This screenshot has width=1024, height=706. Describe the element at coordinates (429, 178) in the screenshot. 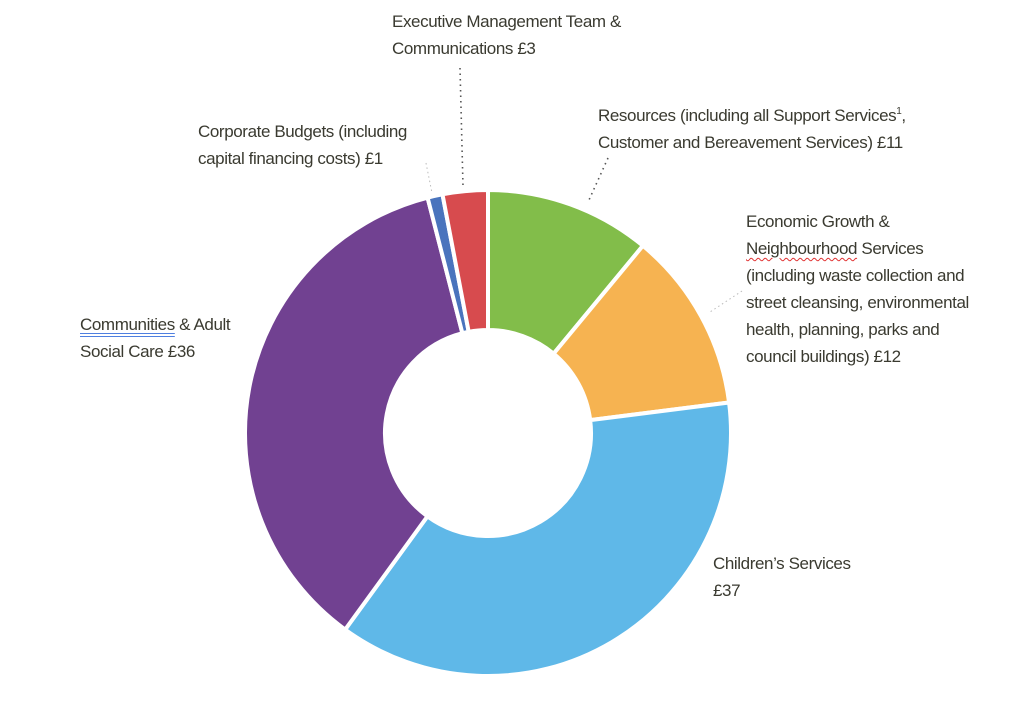

I see `leader-line-corporate` at that location.